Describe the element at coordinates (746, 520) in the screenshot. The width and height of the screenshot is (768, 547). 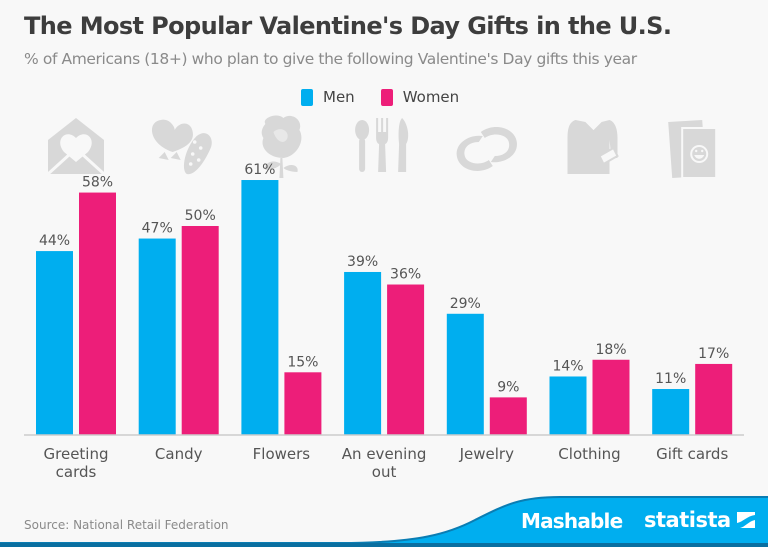
I see `statista-mark-icon` at that location.